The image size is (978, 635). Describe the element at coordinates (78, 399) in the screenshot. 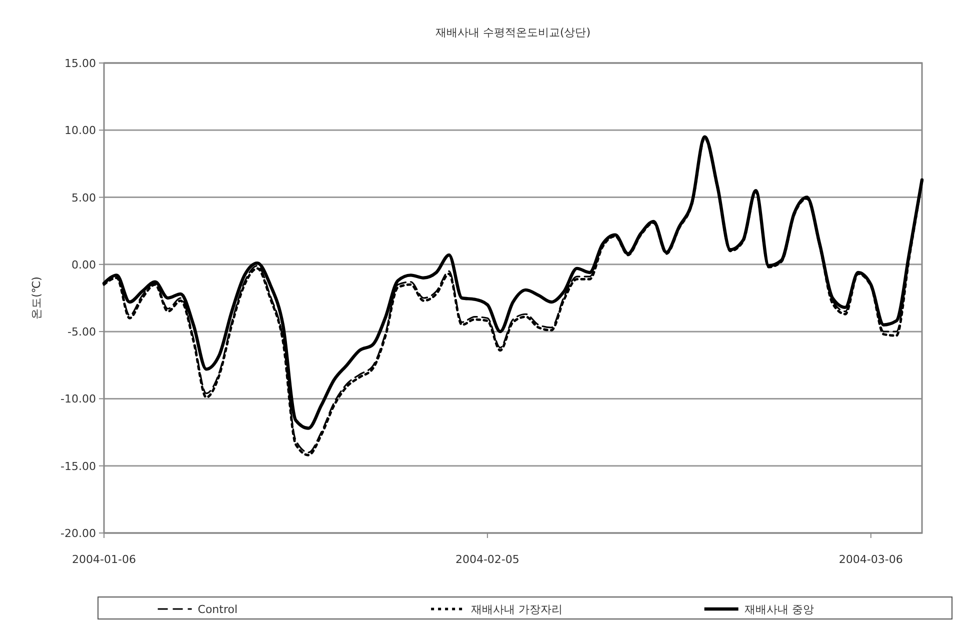

I see `y-tick-label: -10.00` at that location.